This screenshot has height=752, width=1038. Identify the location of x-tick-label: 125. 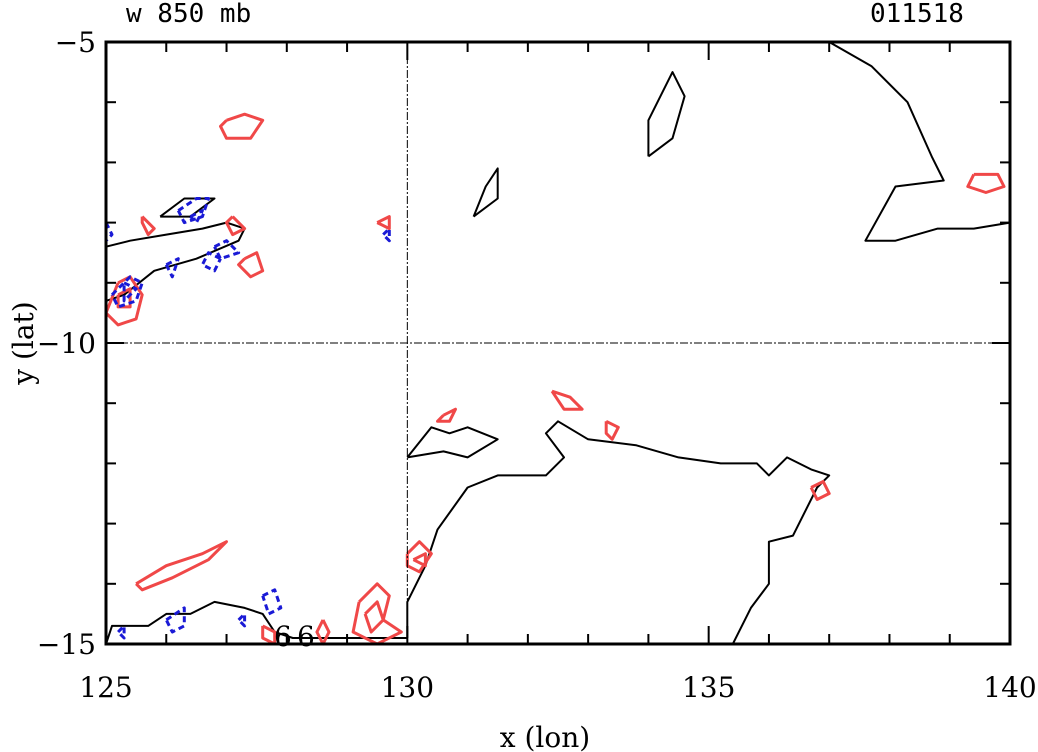
(105, 687).